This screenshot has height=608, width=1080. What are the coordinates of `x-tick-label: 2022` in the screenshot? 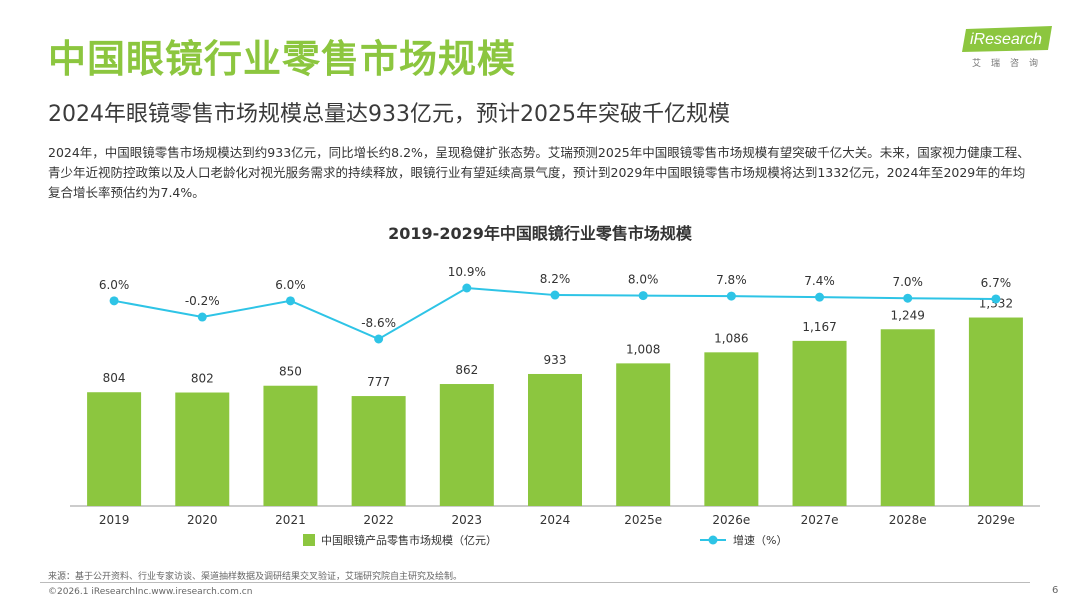 It's located at (378, 520).